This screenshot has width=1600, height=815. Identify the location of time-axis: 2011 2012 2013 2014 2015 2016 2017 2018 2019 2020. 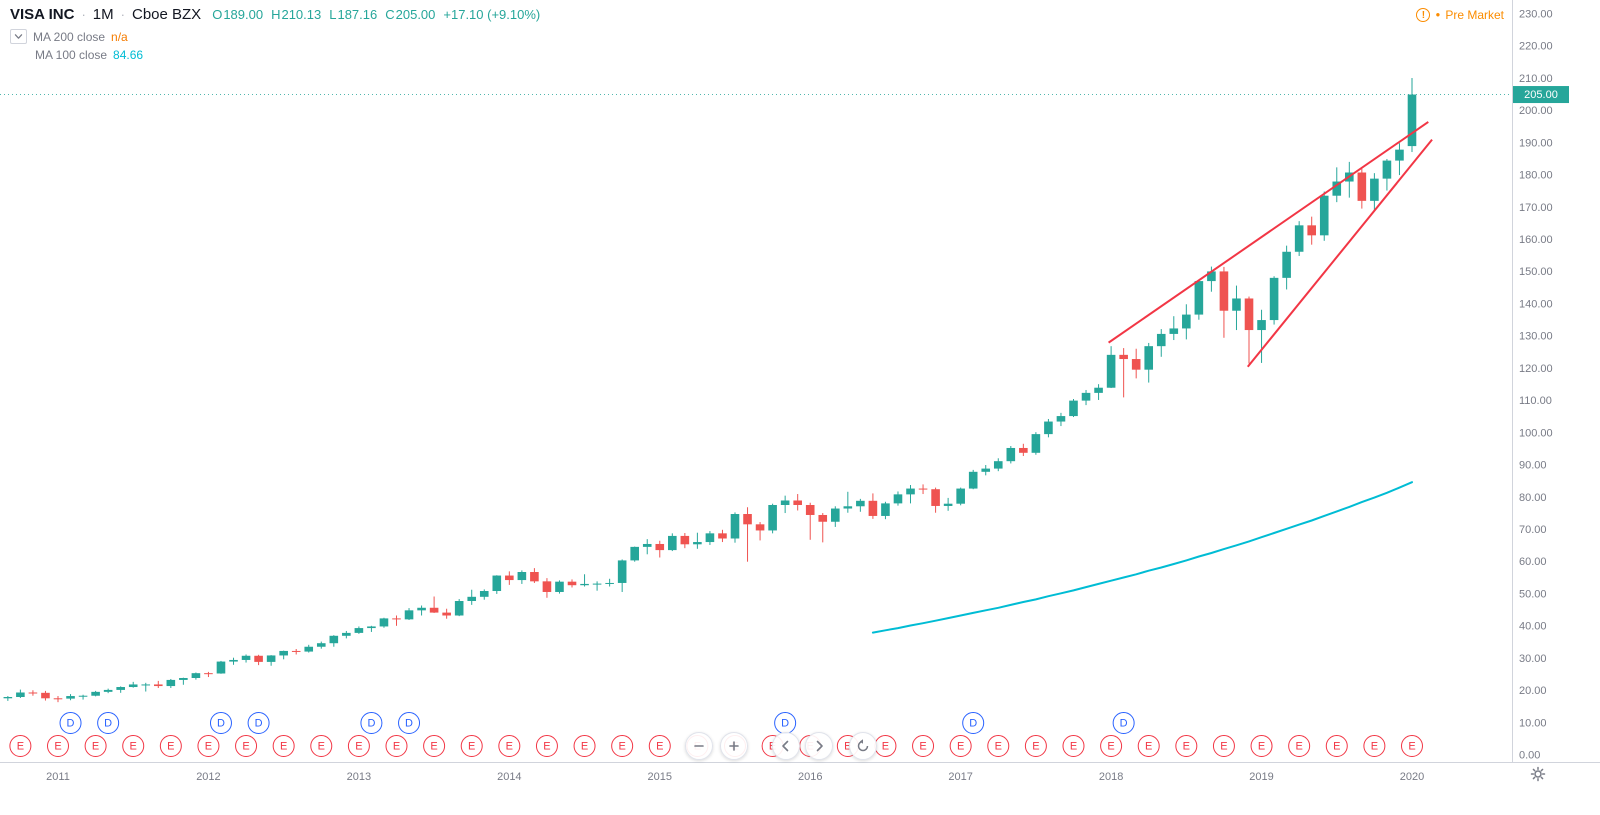
(735, 777).